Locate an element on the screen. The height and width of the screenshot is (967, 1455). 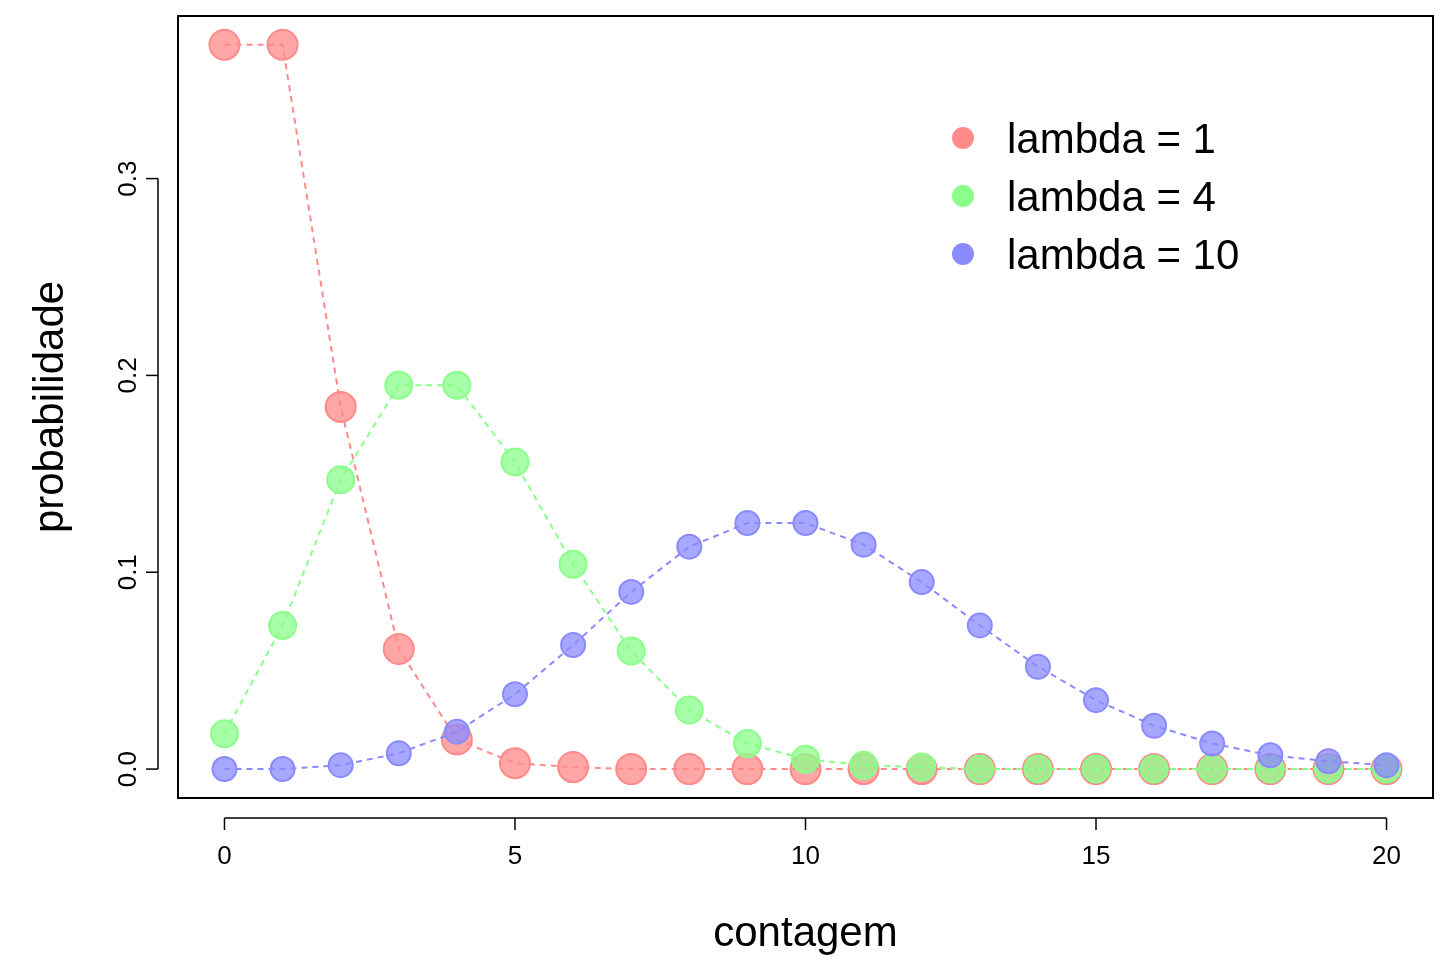
y-tick-label: 0.1 is located at coordinates (127, 572).